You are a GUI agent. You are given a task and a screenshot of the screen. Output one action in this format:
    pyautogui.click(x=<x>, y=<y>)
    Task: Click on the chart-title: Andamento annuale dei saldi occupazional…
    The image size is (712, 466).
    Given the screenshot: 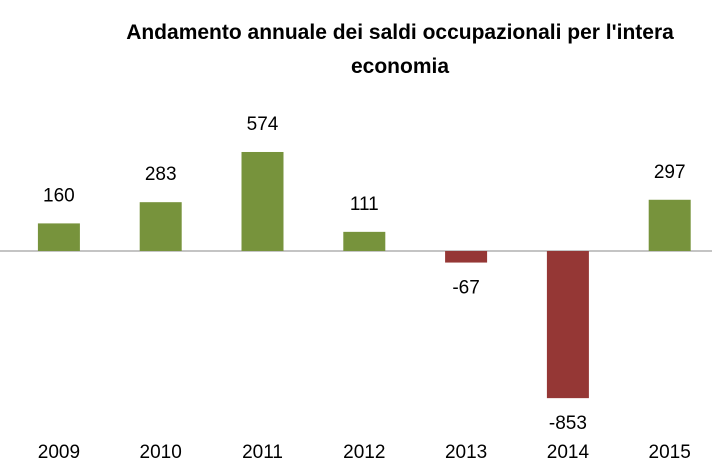 What is the action you would take?
    pyautogui.click(x=400, y=49)
    